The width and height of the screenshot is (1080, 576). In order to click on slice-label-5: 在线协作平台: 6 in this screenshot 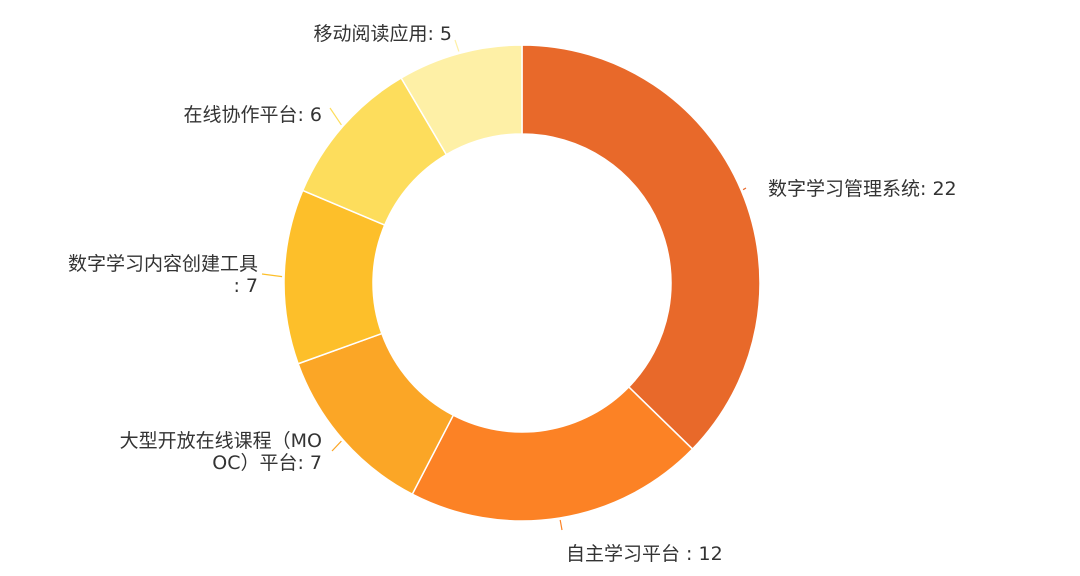, I will do `click(252, 115)`.